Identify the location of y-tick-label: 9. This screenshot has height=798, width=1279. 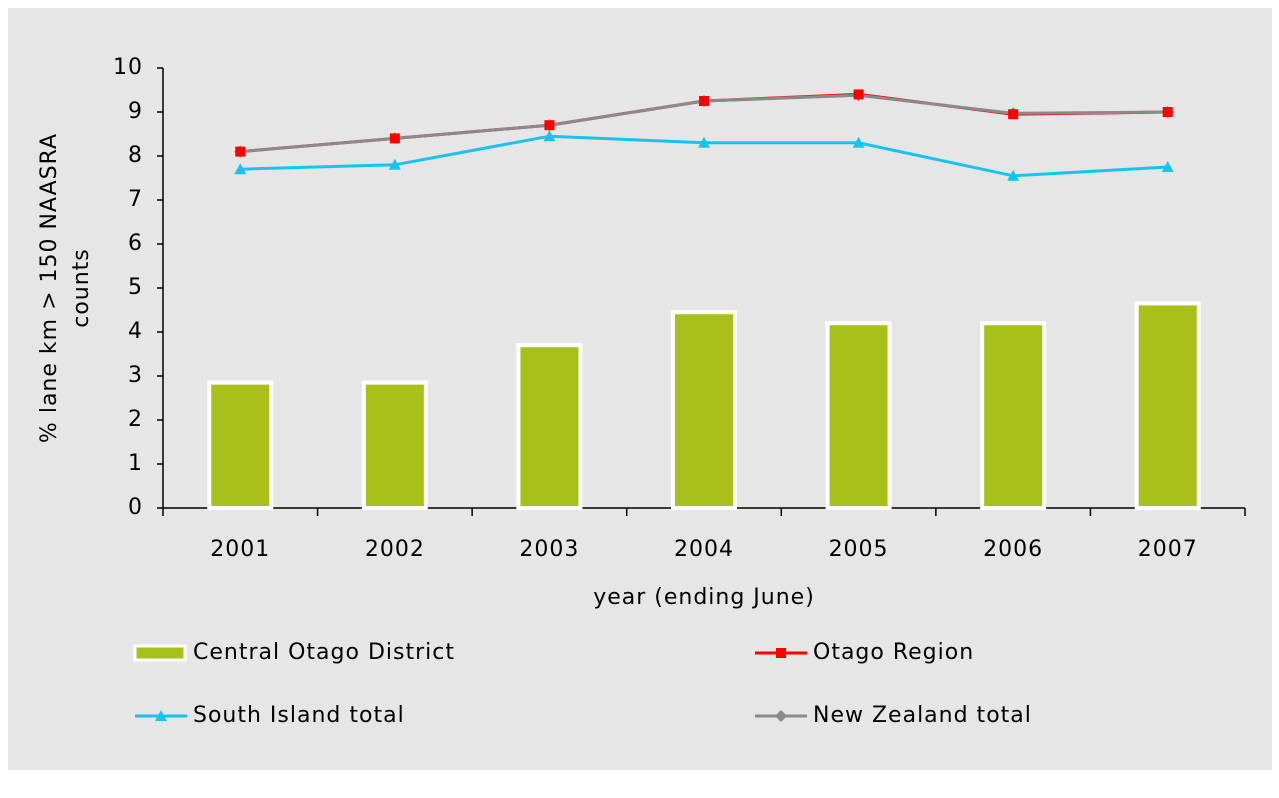
(135, 111).